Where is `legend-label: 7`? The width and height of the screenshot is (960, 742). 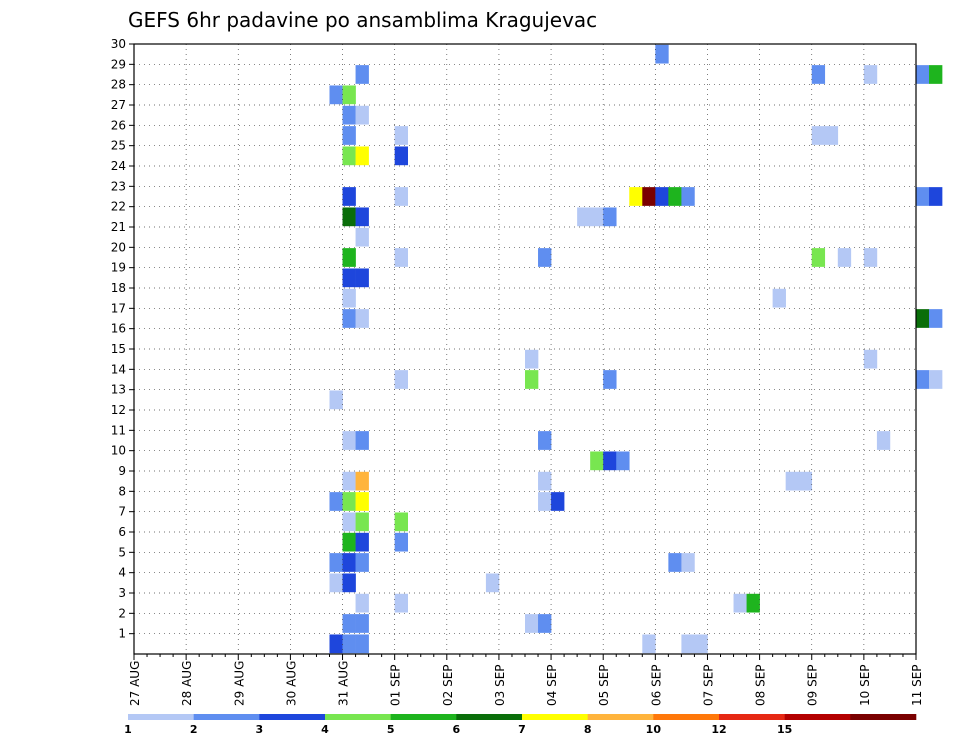 legend-label: 7 is located at coordinates (522, 729).